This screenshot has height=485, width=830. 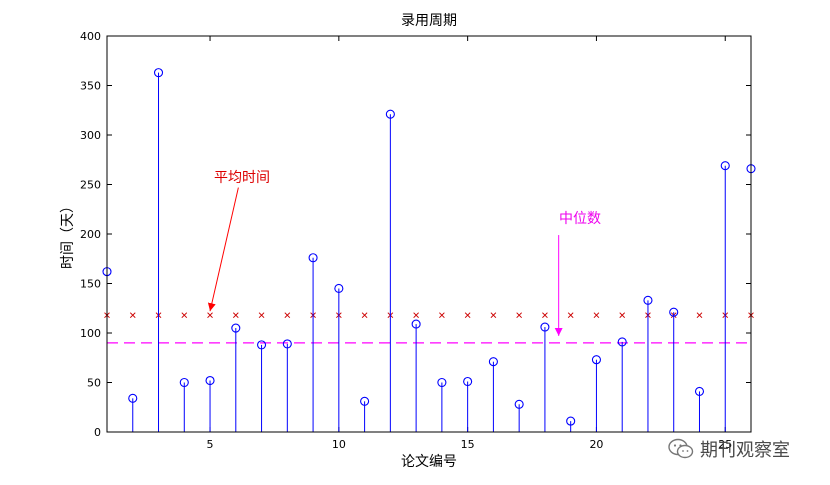 I want to click on x-tick-label: 20, so click(x=596, y=444).